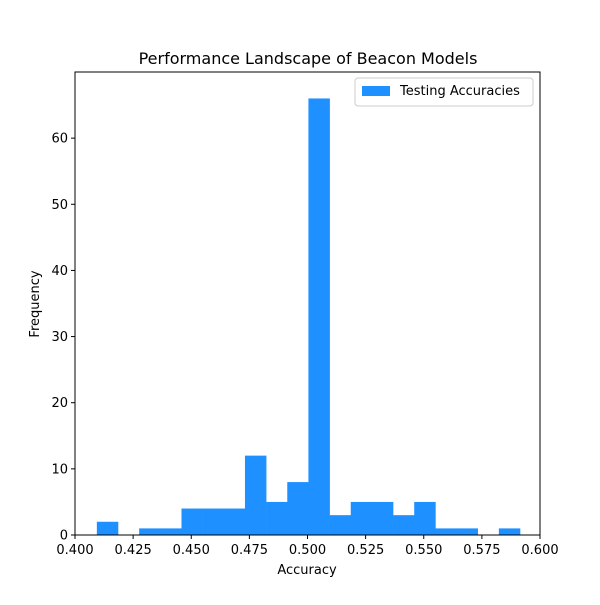 Image resolution: width=600 pixels, height=605 pixels. What do you see at coordinates (307, 550) in the screenshot?
I see `x-tick-label: 0.500` at bounding box center [307, 550].